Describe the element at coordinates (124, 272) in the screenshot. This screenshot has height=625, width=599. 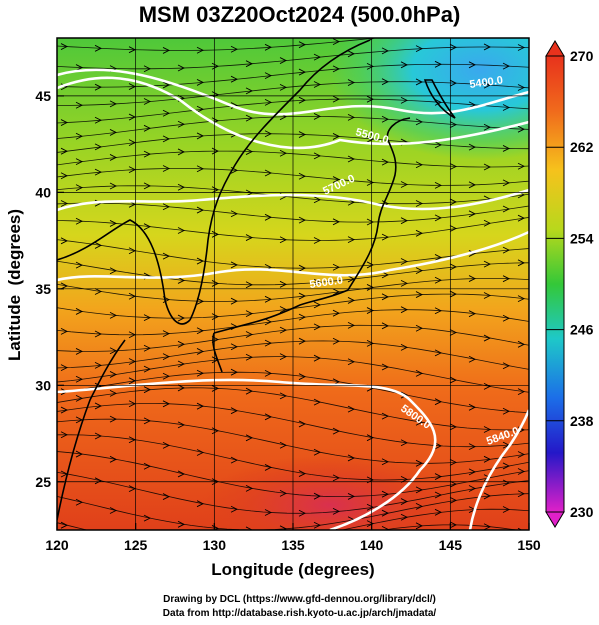
I see `coastline` at that location.